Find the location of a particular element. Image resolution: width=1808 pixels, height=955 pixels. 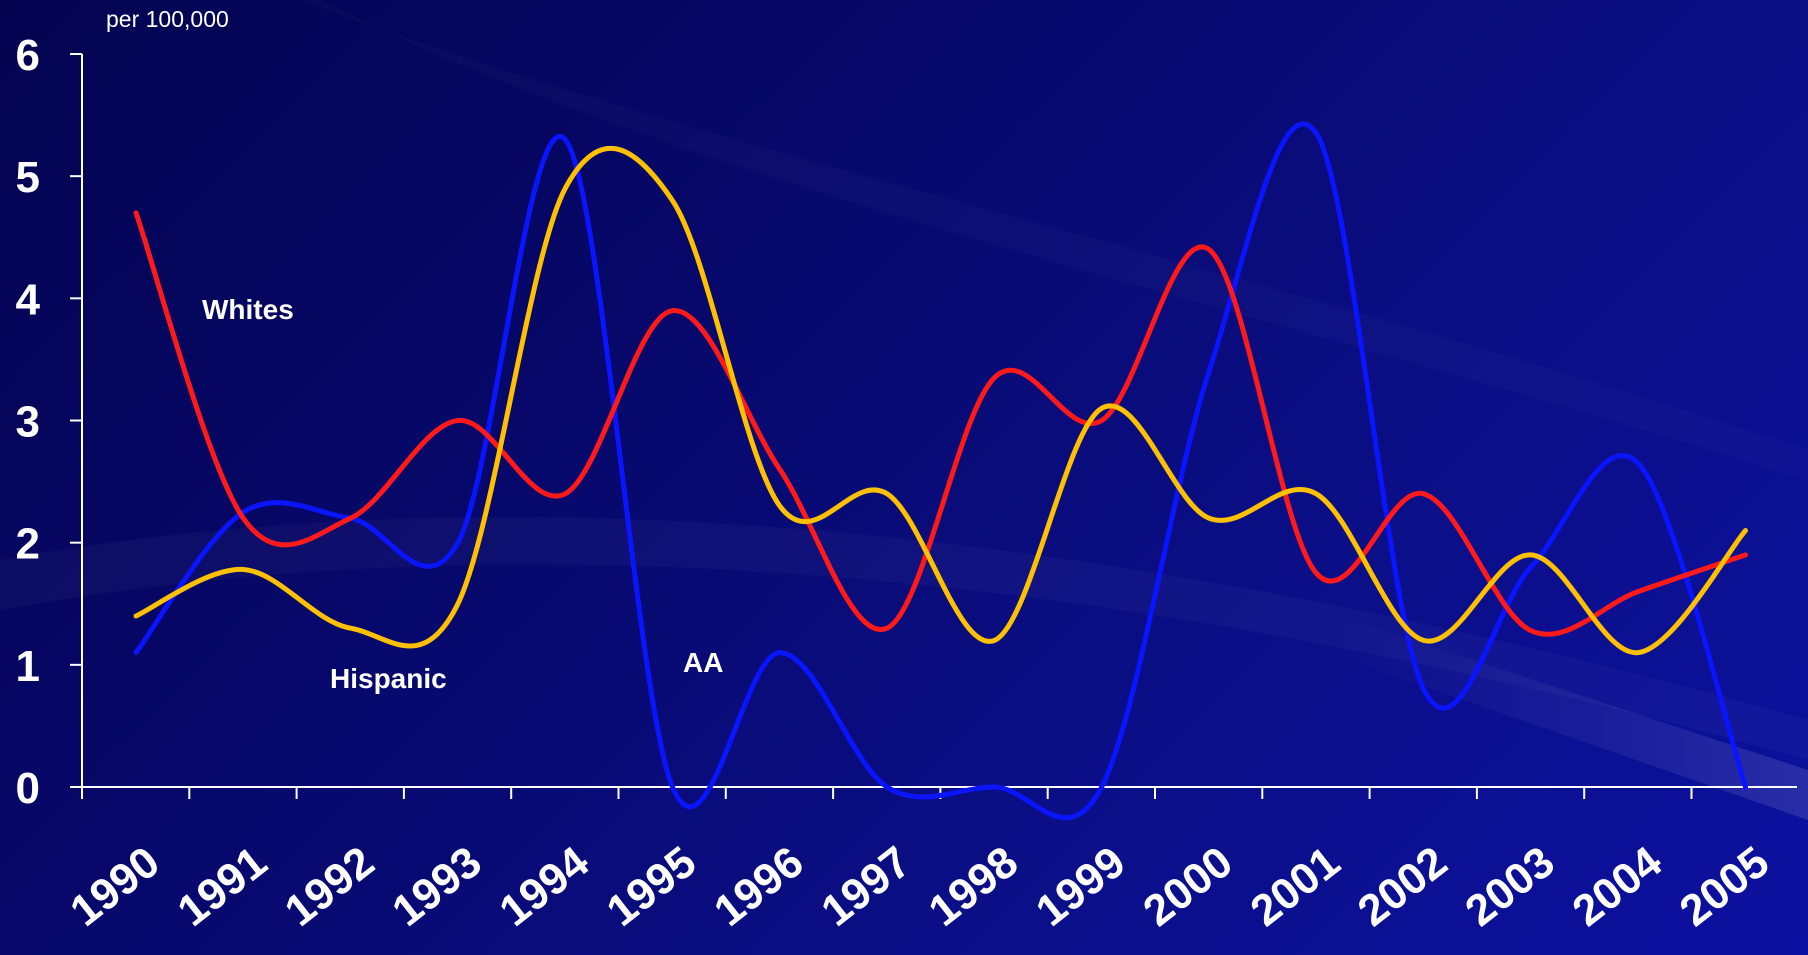

x-tick-label: 1993 is located at coordinates (436, 886).